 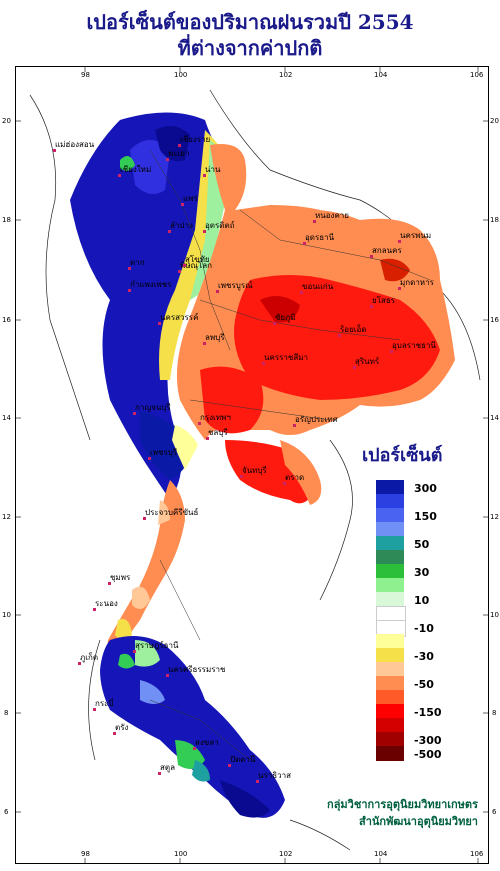 What do you see at coordinates (157, 645) in the screenshot?
I see `place-label: สุราษฎร์ธานี` at bounding box center [157, 645].